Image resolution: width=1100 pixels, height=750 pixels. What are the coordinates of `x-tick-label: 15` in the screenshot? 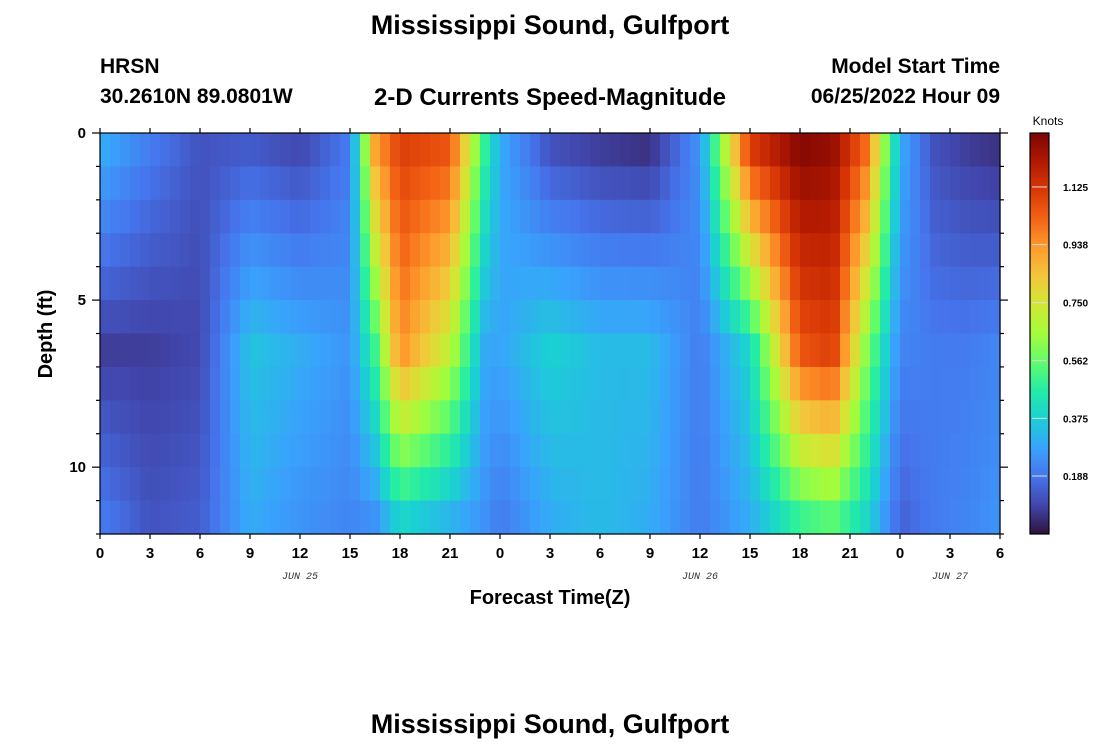 It's located at (750, 553).